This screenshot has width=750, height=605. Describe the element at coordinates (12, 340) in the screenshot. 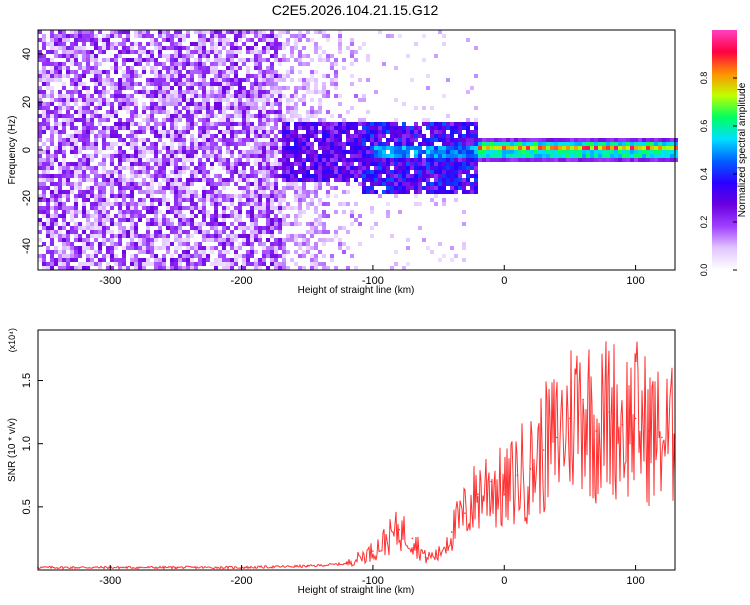

I see `snr-y-scale-label: (x10⁴)` at that location.